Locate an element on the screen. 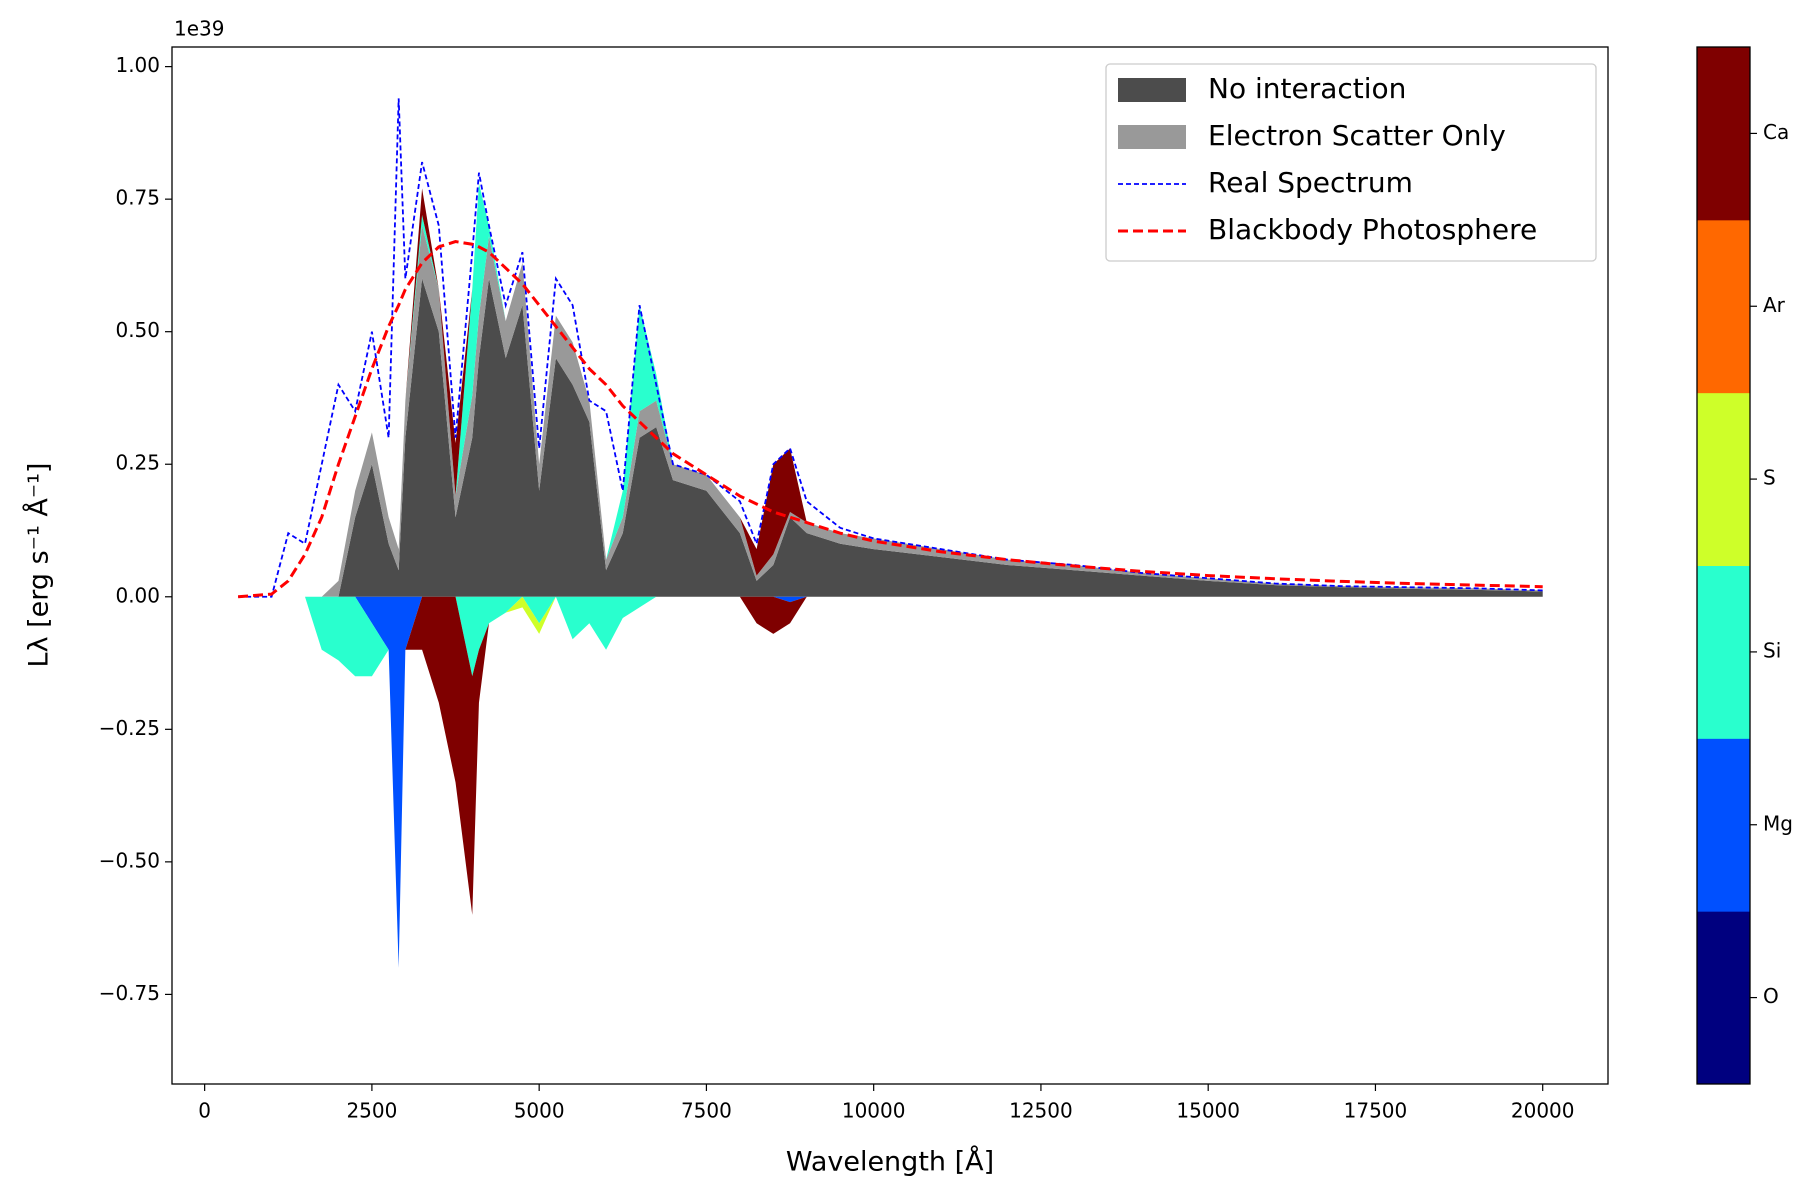  y-tick-label: 0.50 is located at coordinates (137, 330).